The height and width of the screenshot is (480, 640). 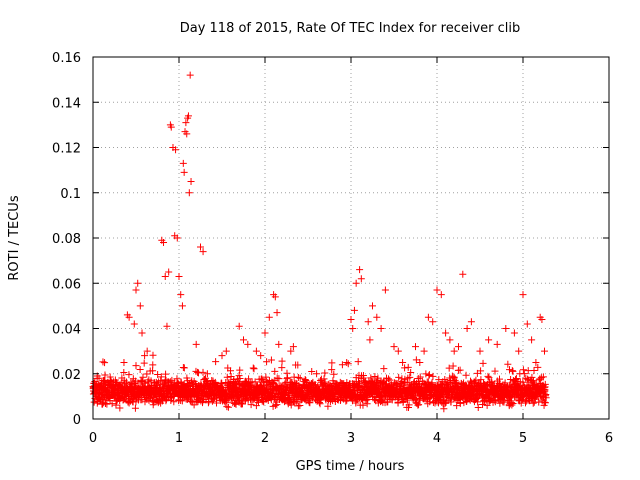 I want to click on y-tick-label: 0.02, so click(x=66, y=375).